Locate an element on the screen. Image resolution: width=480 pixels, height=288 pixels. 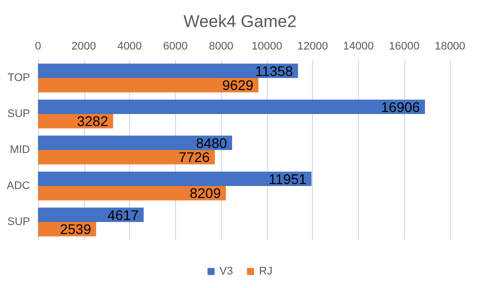
x-tick-label: 18000 is located at coordinates (450, 46).